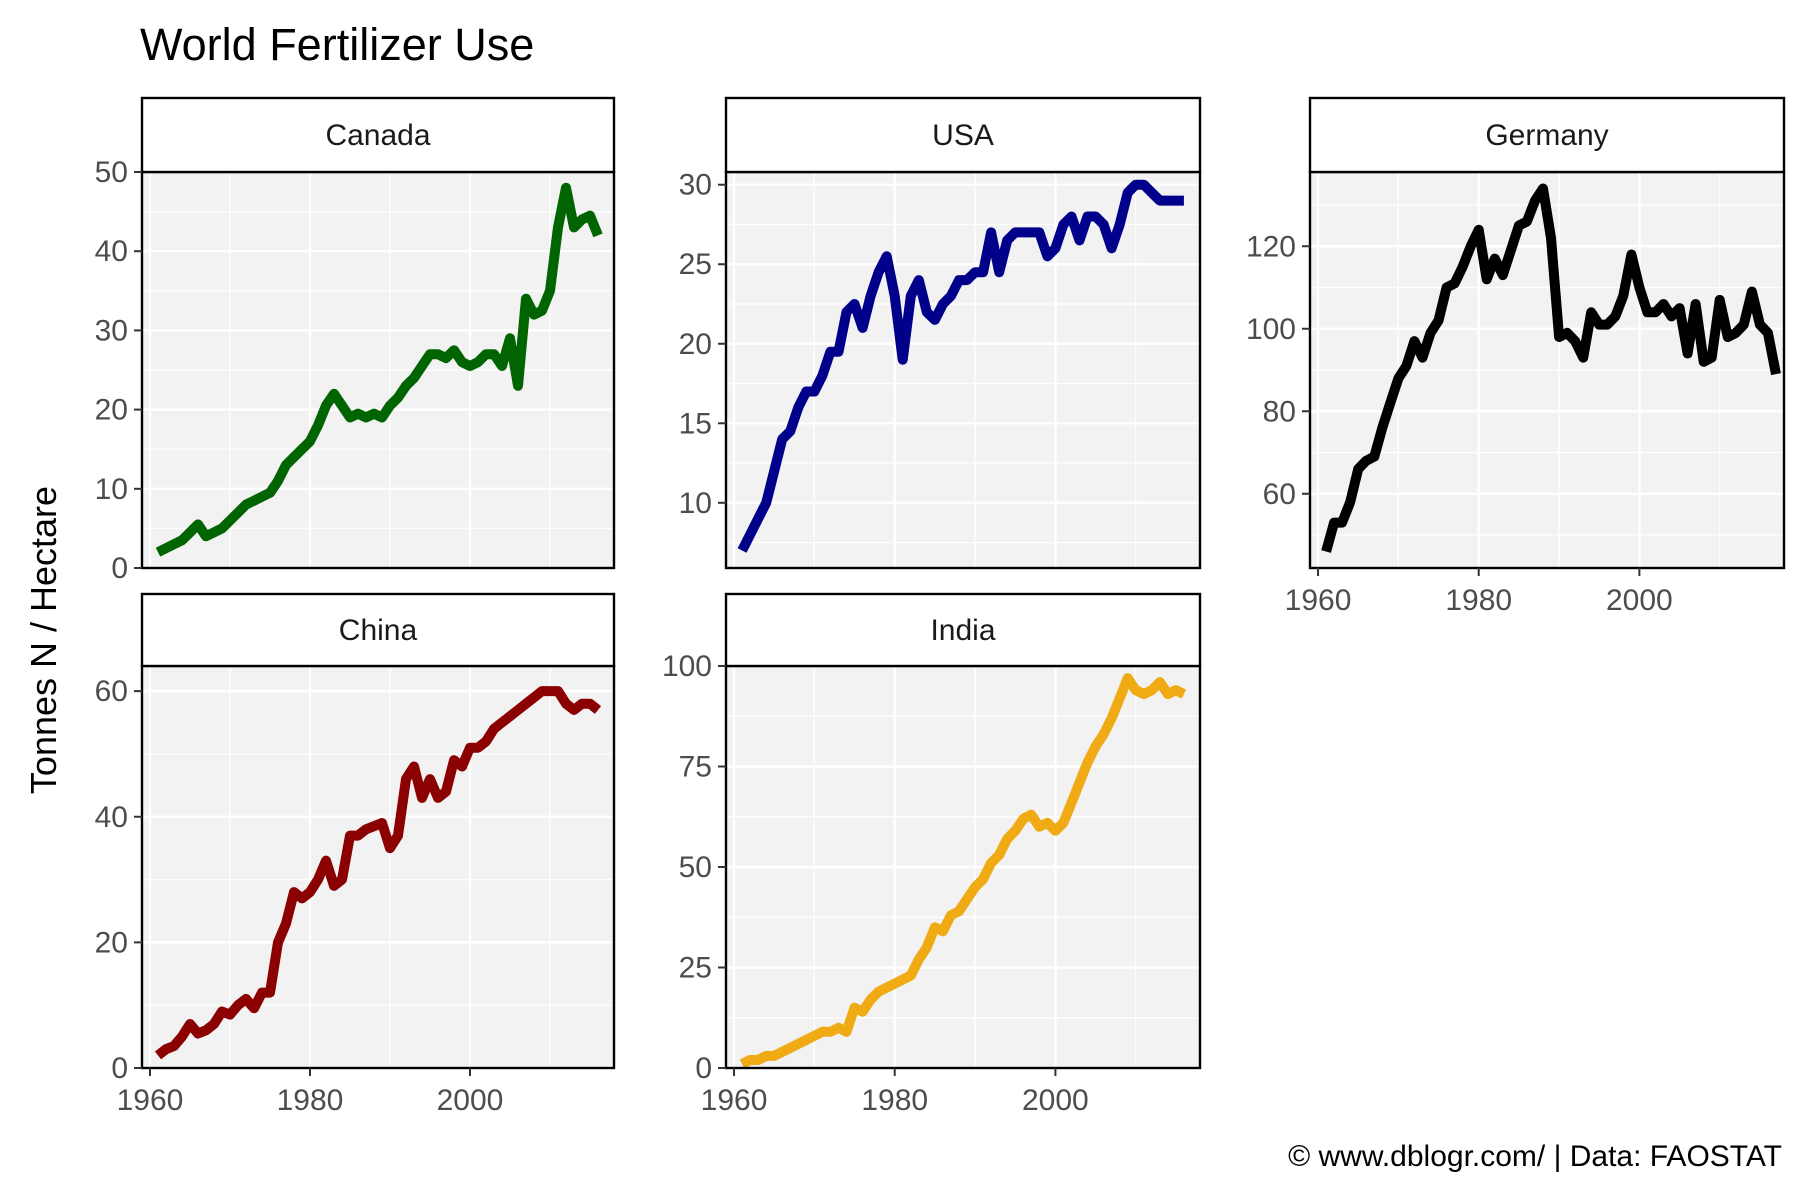 Image resolution: width=1800 pixels, height=1200 pixels. What do you see at coordinates (1535, 1156) in the screenshot?
I see `caption: © www.dblogr.com/ | Data: FAOSTAT` at bounding box center [1535, 1156].